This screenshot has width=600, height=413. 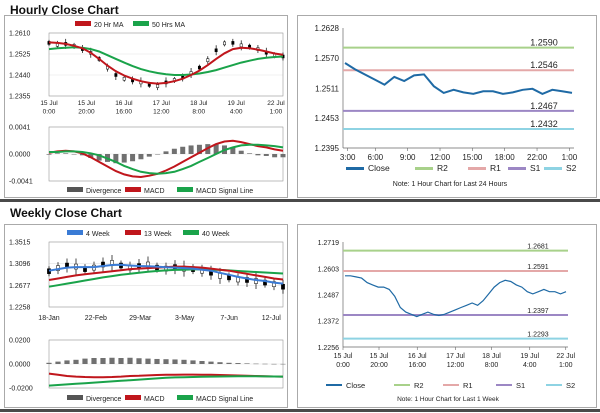 What do you see at coordinates (20, 128) in the screenshot?
I see `macd-y-tick-label: 0.0041` at bounding box center [20, 128].